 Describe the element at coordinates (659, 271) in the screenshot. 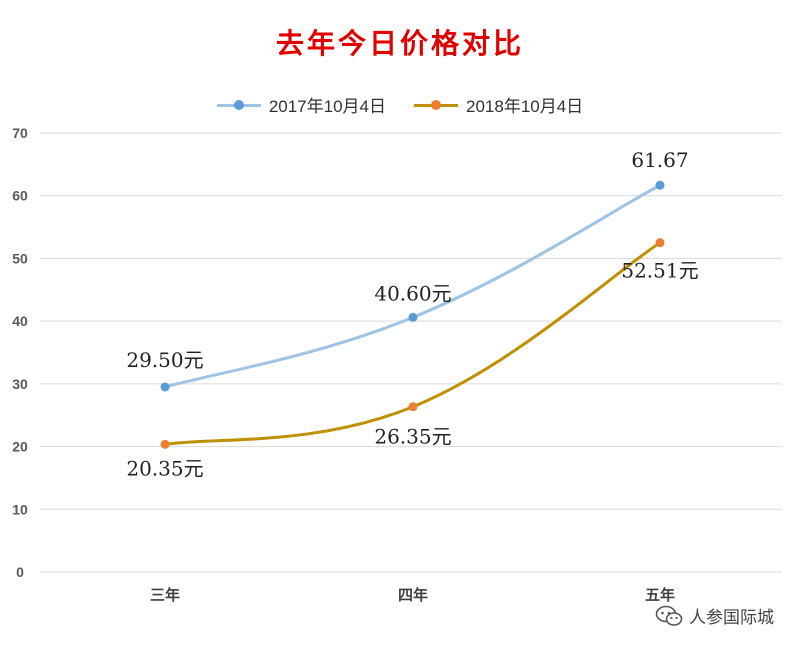

I see `data-label-series-2: 52.51元` at that location.